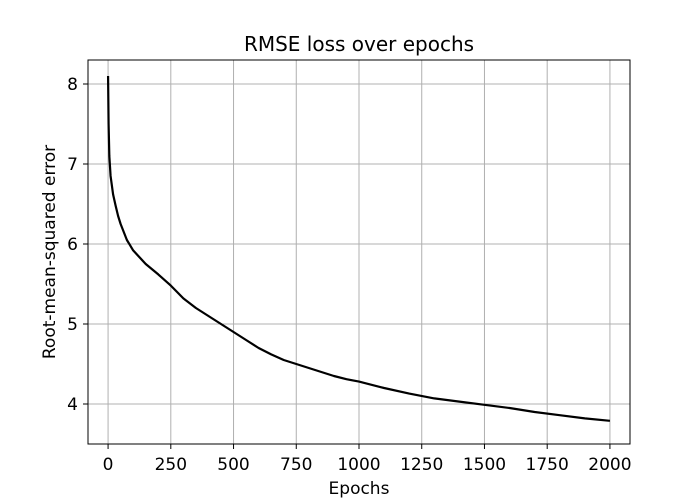 Image resolution: width=700 pixels, height=500 pixels. Describe the element at coordinates (358, 465) in the screenshot. I see `x-tick-label: 1000` at that location.